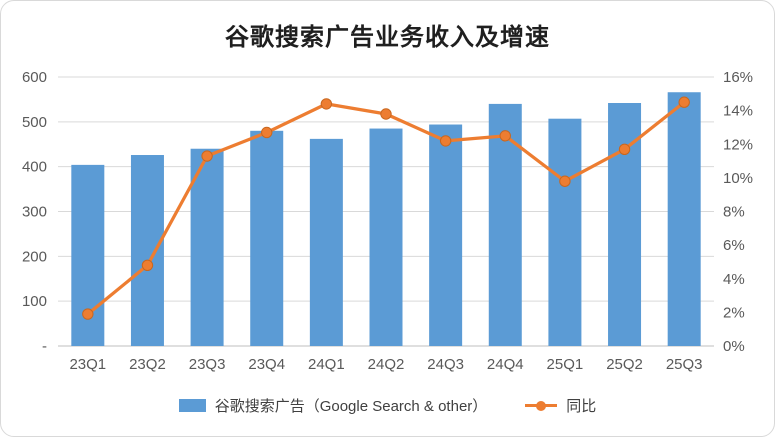  I want to click on bar-23Q3, so click(207, 247).